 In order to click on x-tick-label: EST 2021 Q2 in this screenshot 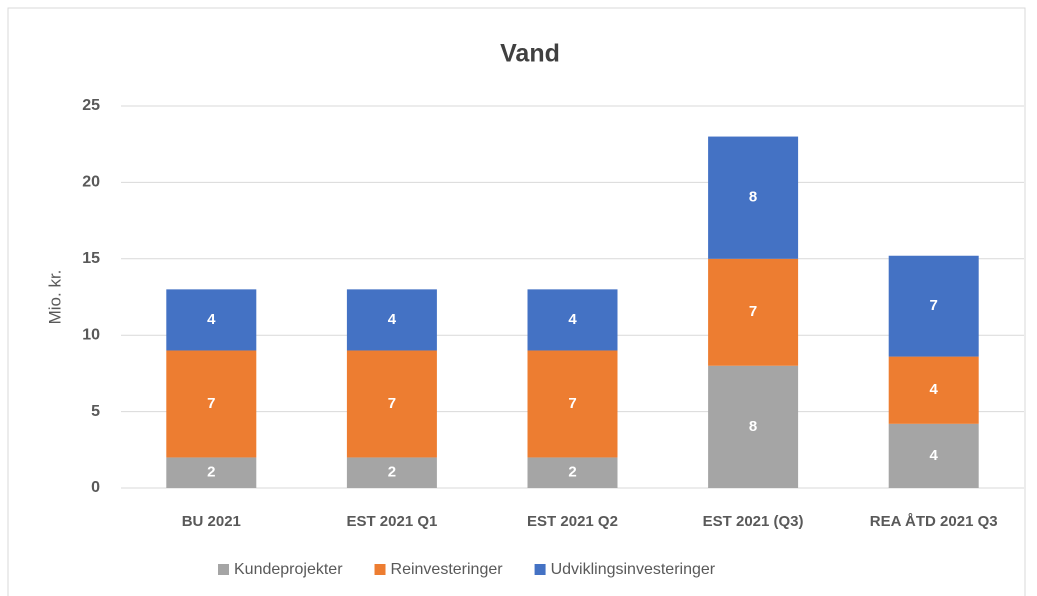, I will do `click(572, 521)`.